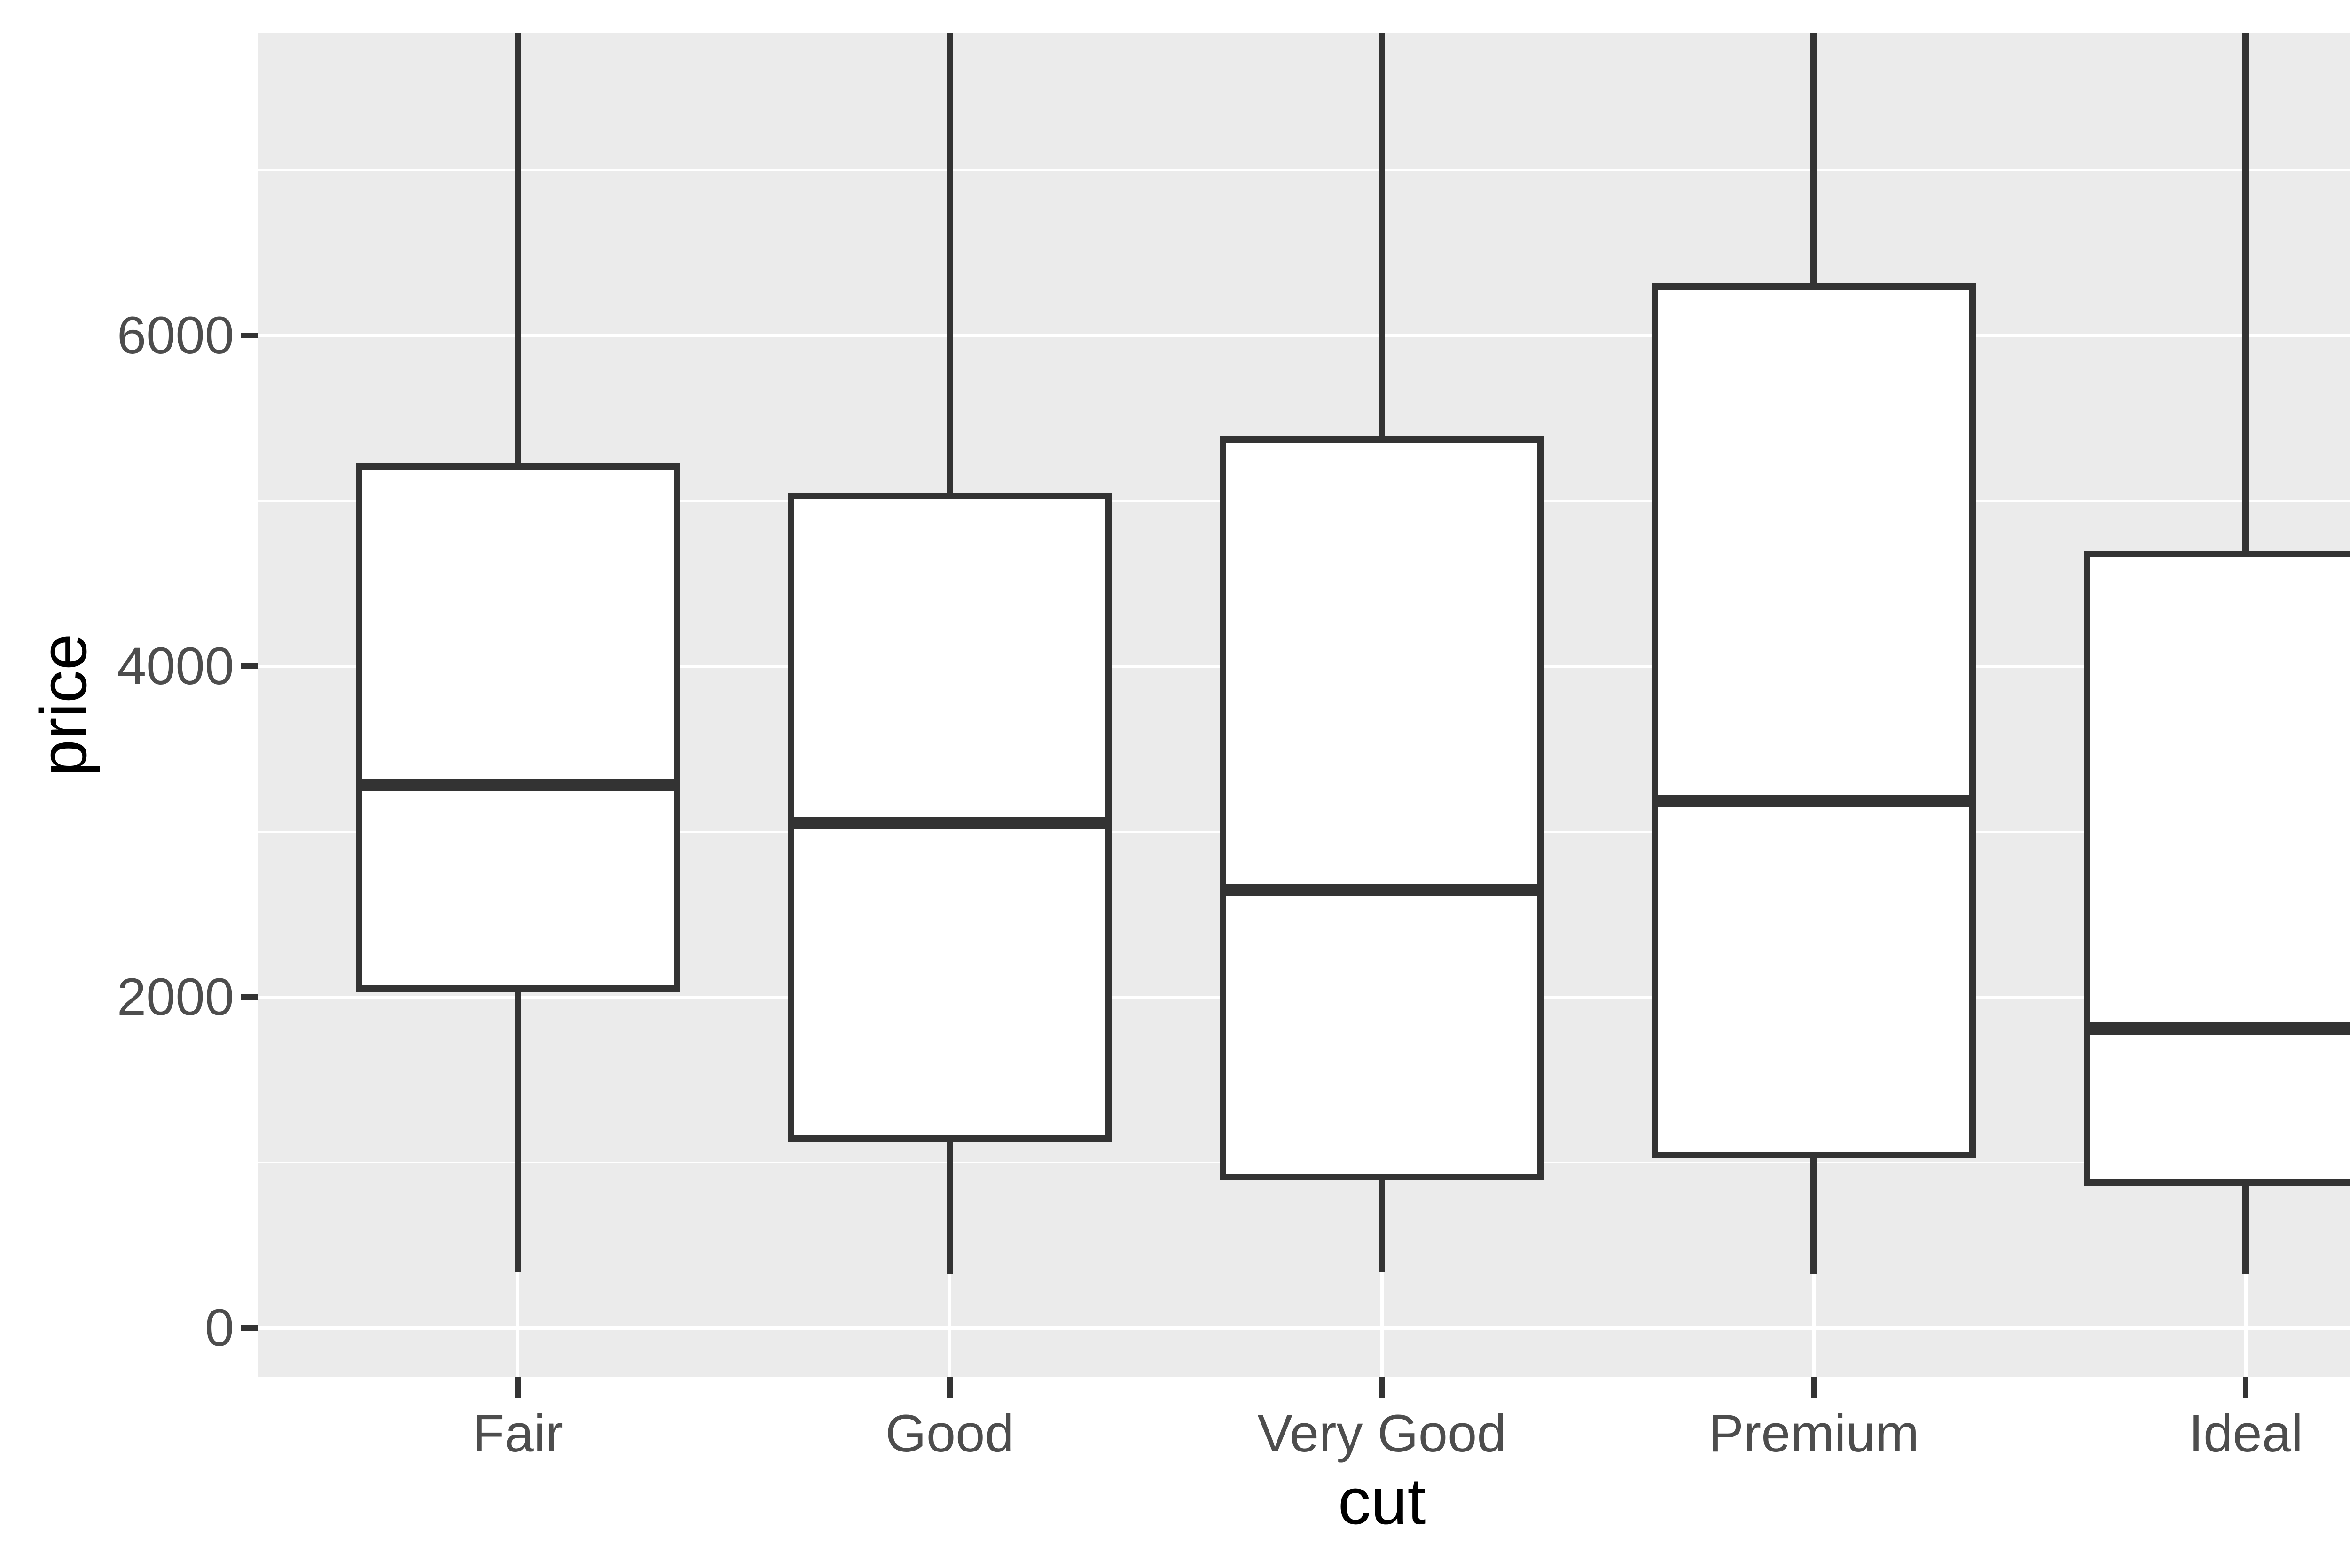 The width and height of the screenshot is (2350, 1568). I want to click on upper-whisker-very-good, so click(1382, 236).